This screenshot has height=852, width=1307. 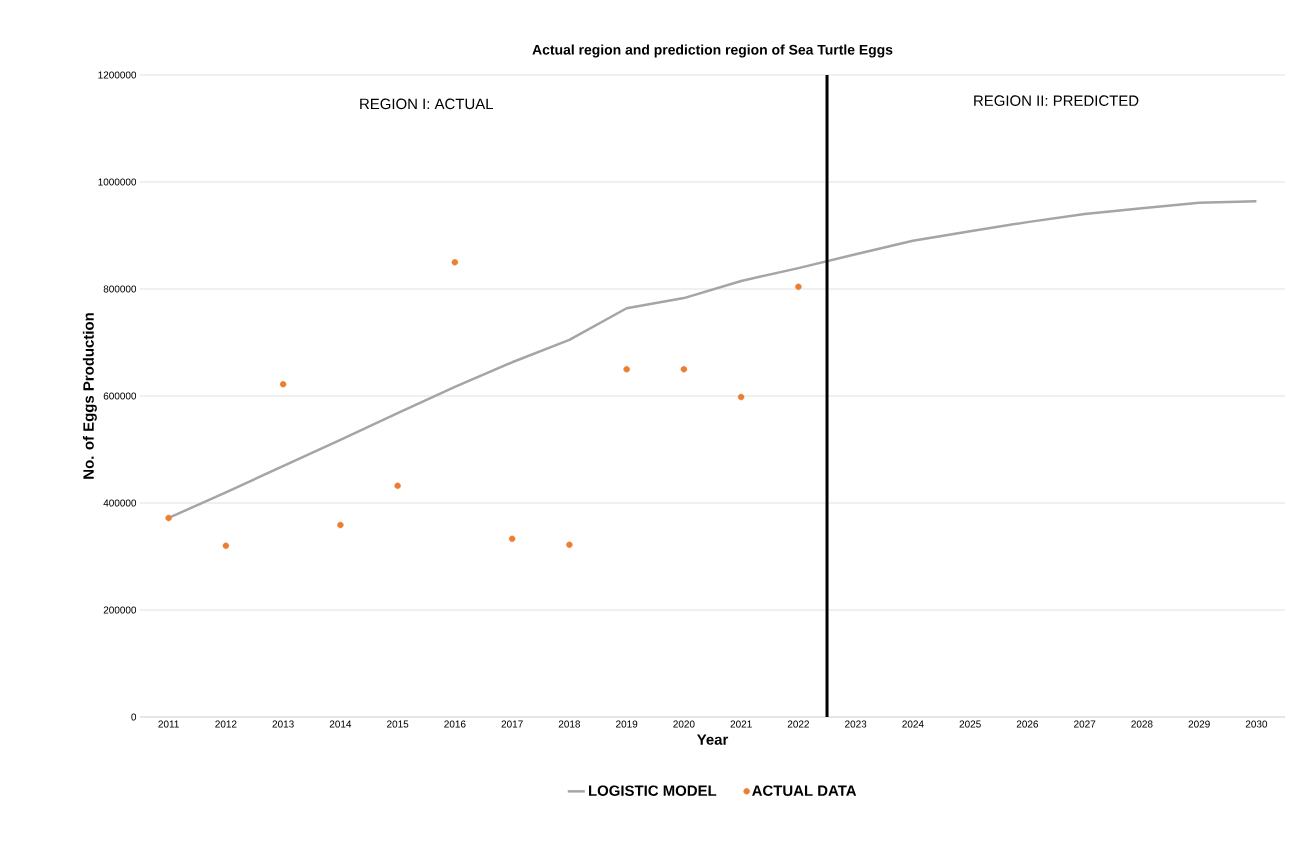 I want to click on y-tick-label: 800000, so click(x=120, y=289).